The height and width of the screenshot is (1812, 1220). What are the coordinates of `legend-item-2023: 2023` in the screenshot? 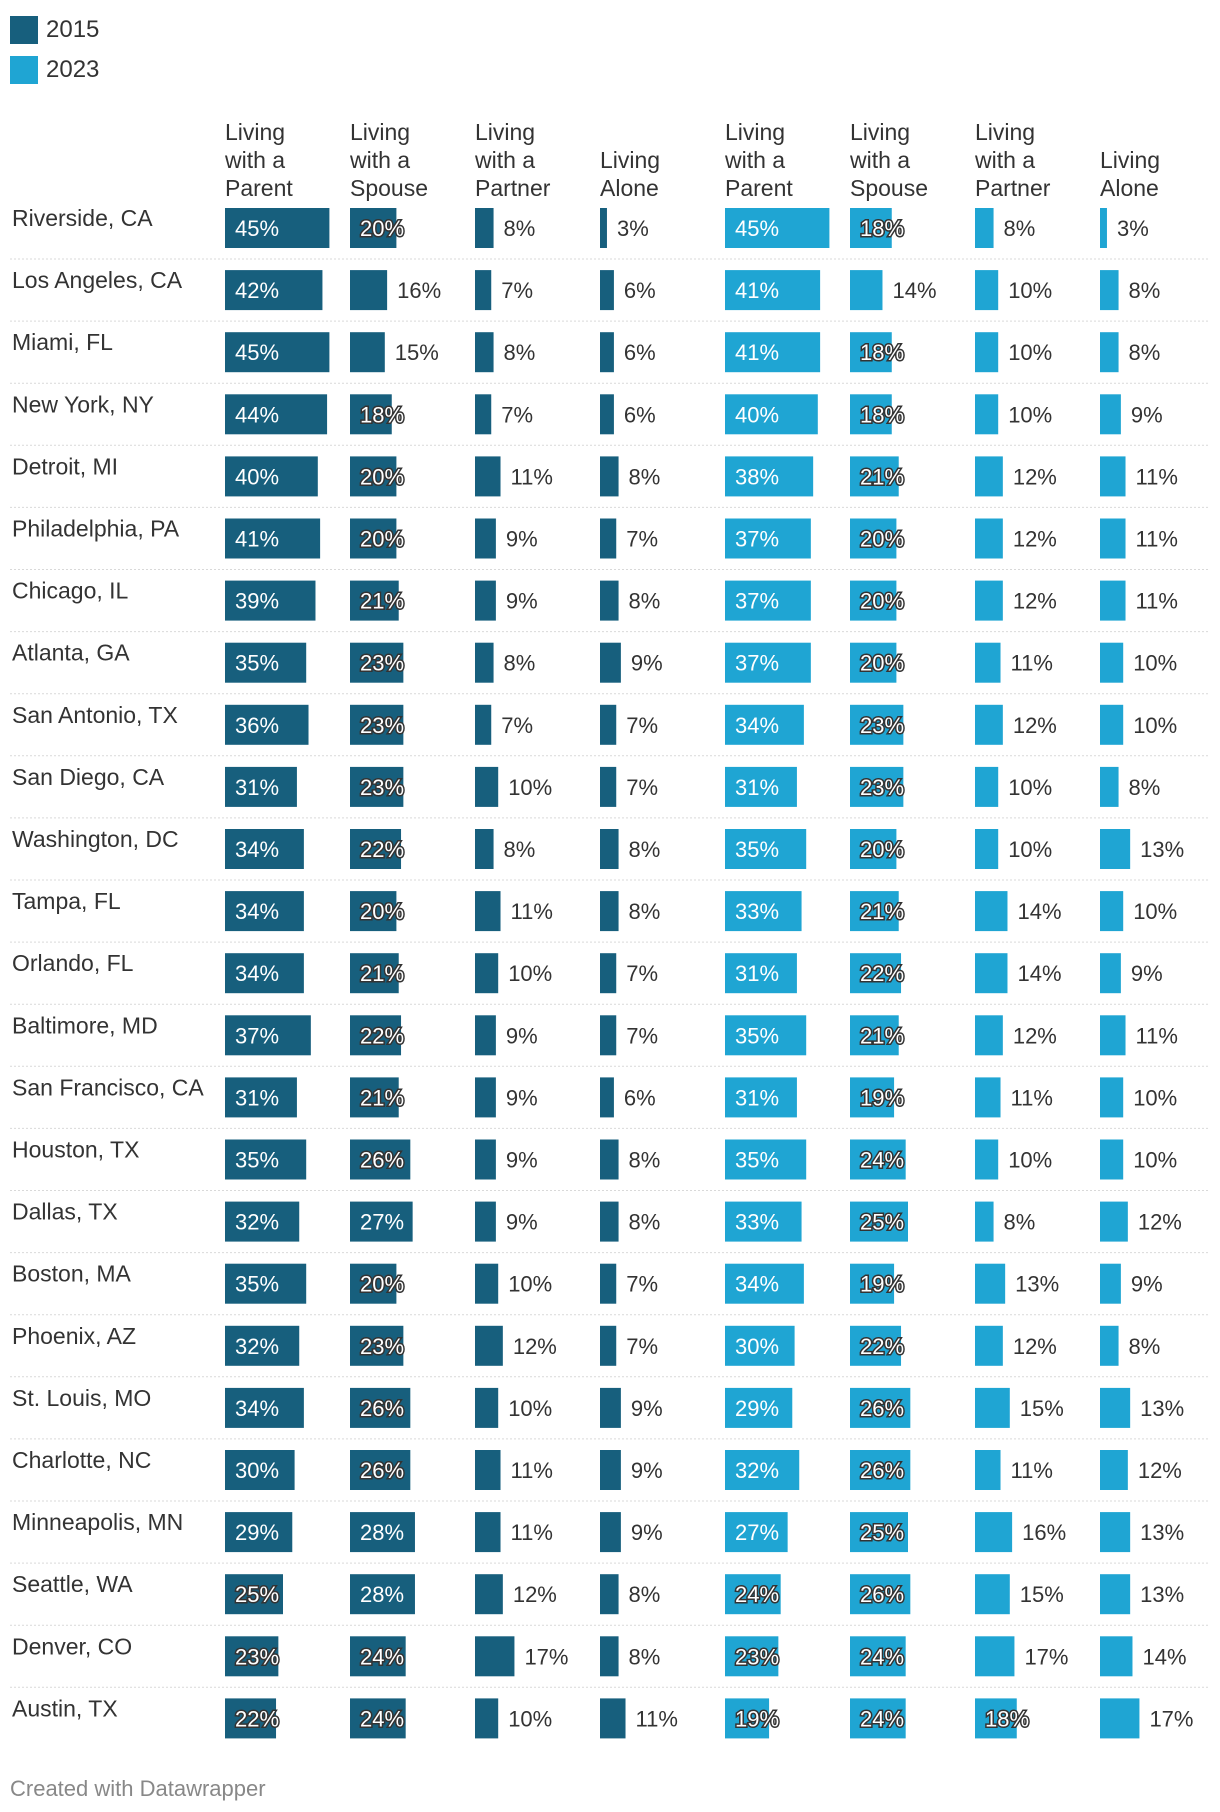 It's located at (54, 70).